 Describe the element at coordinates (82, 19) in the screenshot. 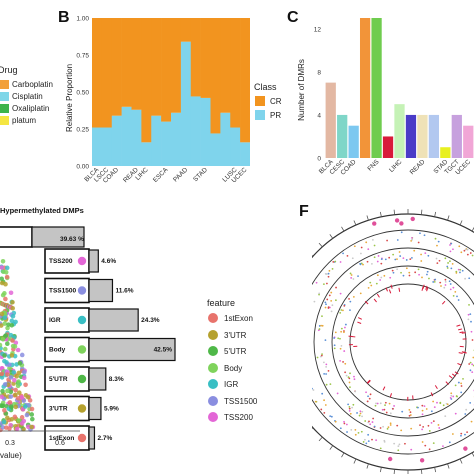

I see `panel-b-y-tick-4: 1.00` at that location.